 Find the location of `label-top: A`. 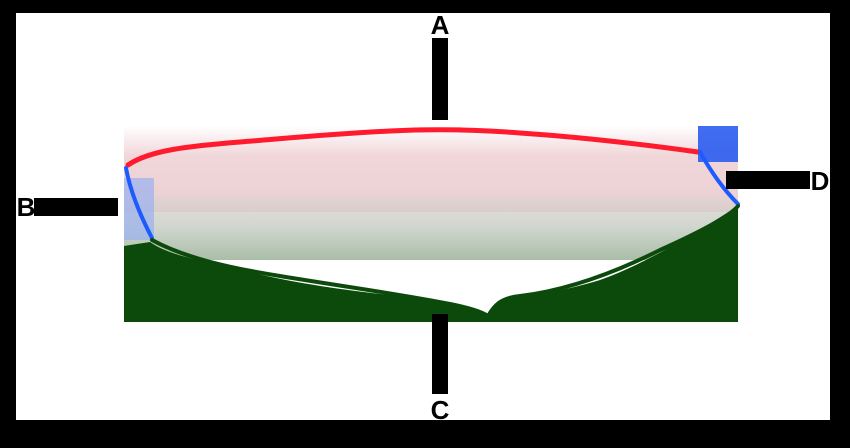

label-top: A is located at coordinates (440, 25).